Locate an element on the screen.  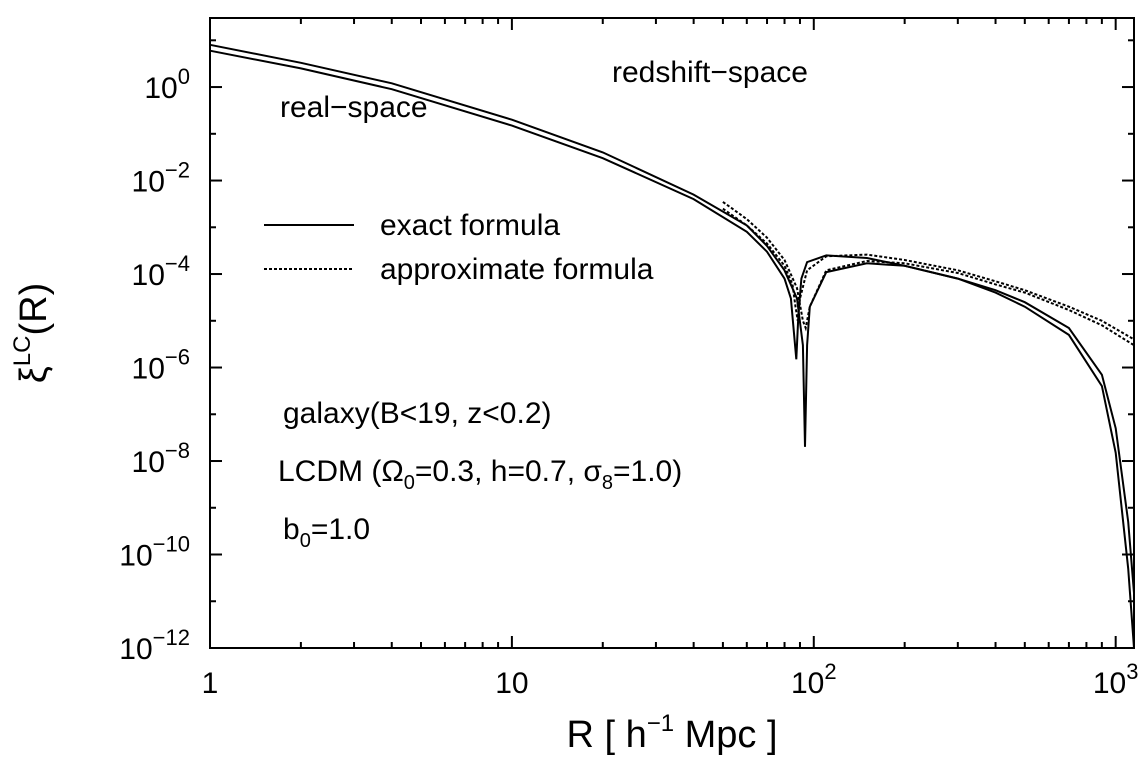
y-tick-label: 10⁰ is located at coordinates (167, 84).